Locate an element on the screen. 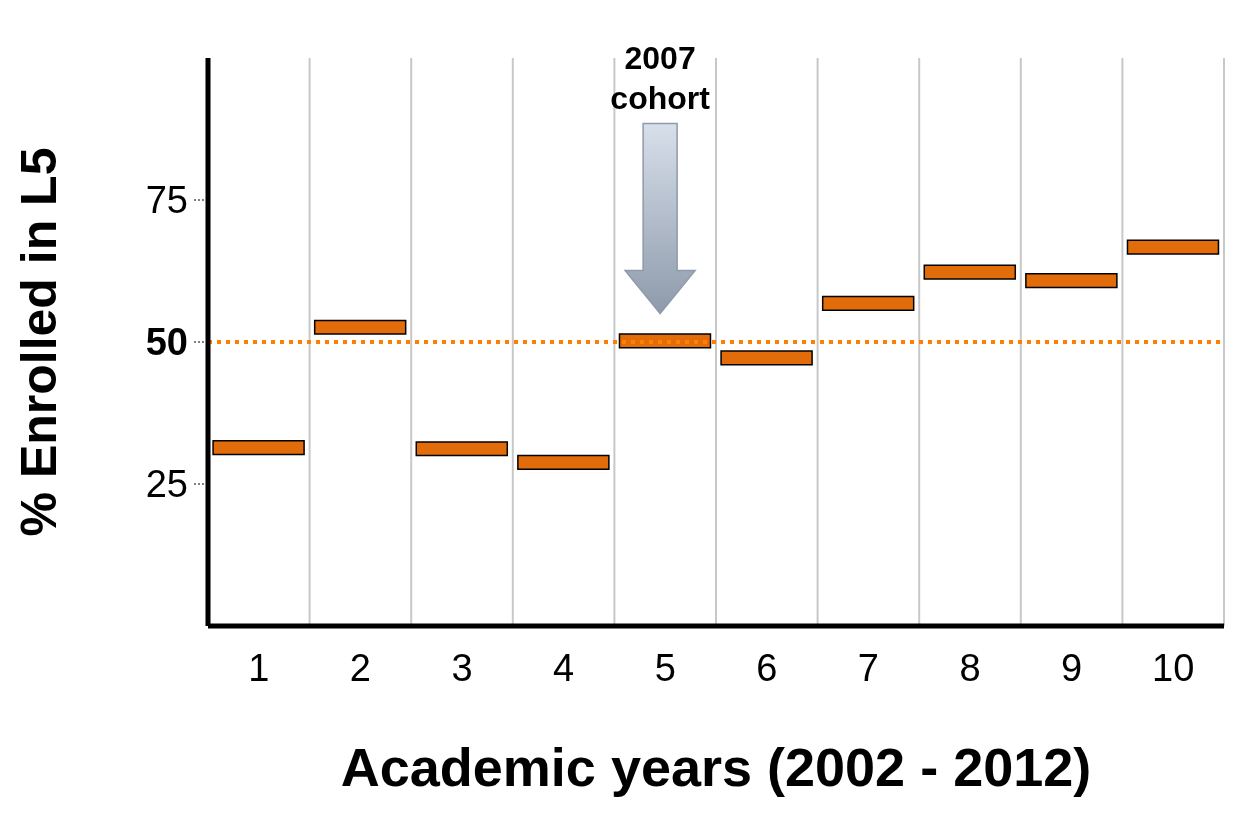 Image resolution: width=1236 pixels, height=825 pixels. x-tick-label: 1 is located at coordinates (259, 667).